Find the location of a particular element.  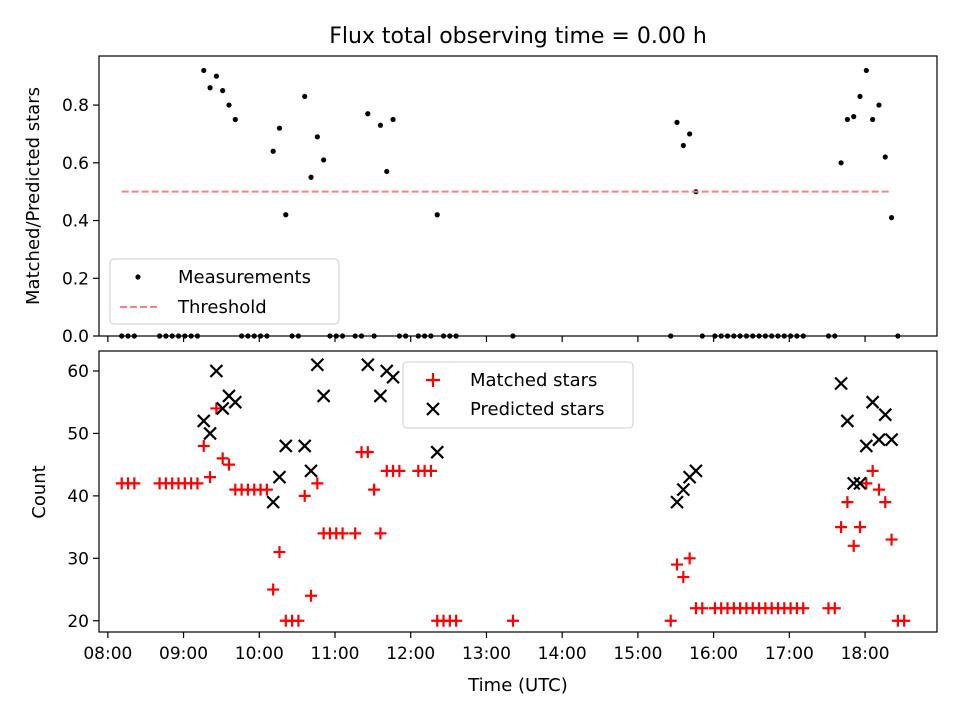

y-tick-label: 20 is located at coordinates (78, 622).